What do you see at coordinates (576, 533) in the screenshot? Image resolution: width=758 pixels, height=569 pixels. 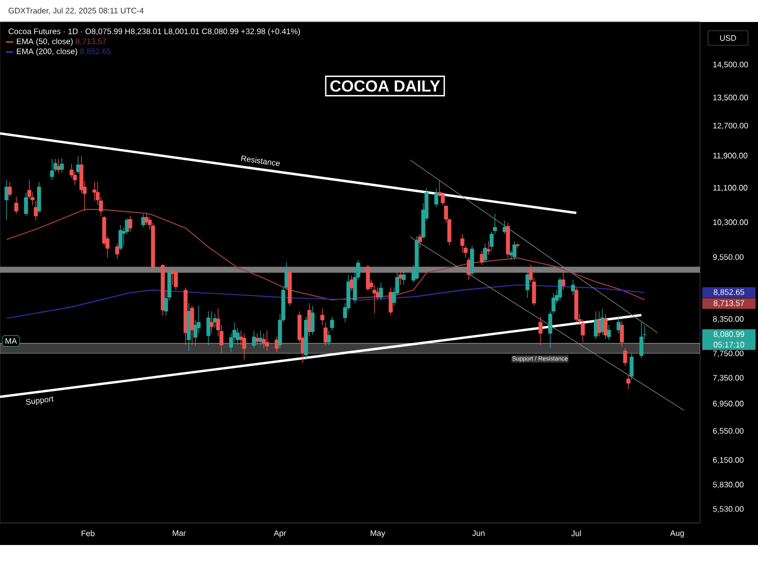 I see `x-tick-label: Jul` at bounding box center [576, 533].